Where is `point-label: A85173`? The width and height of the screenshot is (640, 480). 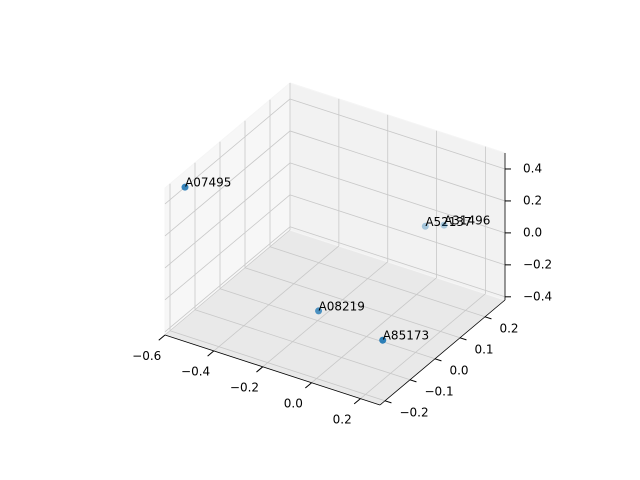 point-label: A85173 is located at coordinates (406, 336).